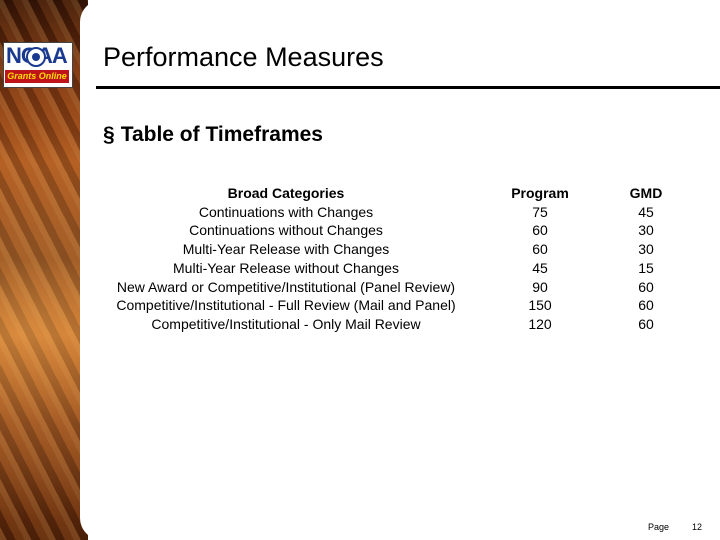  I want to click on column-header-gmd: GMD, so click(646, 193).